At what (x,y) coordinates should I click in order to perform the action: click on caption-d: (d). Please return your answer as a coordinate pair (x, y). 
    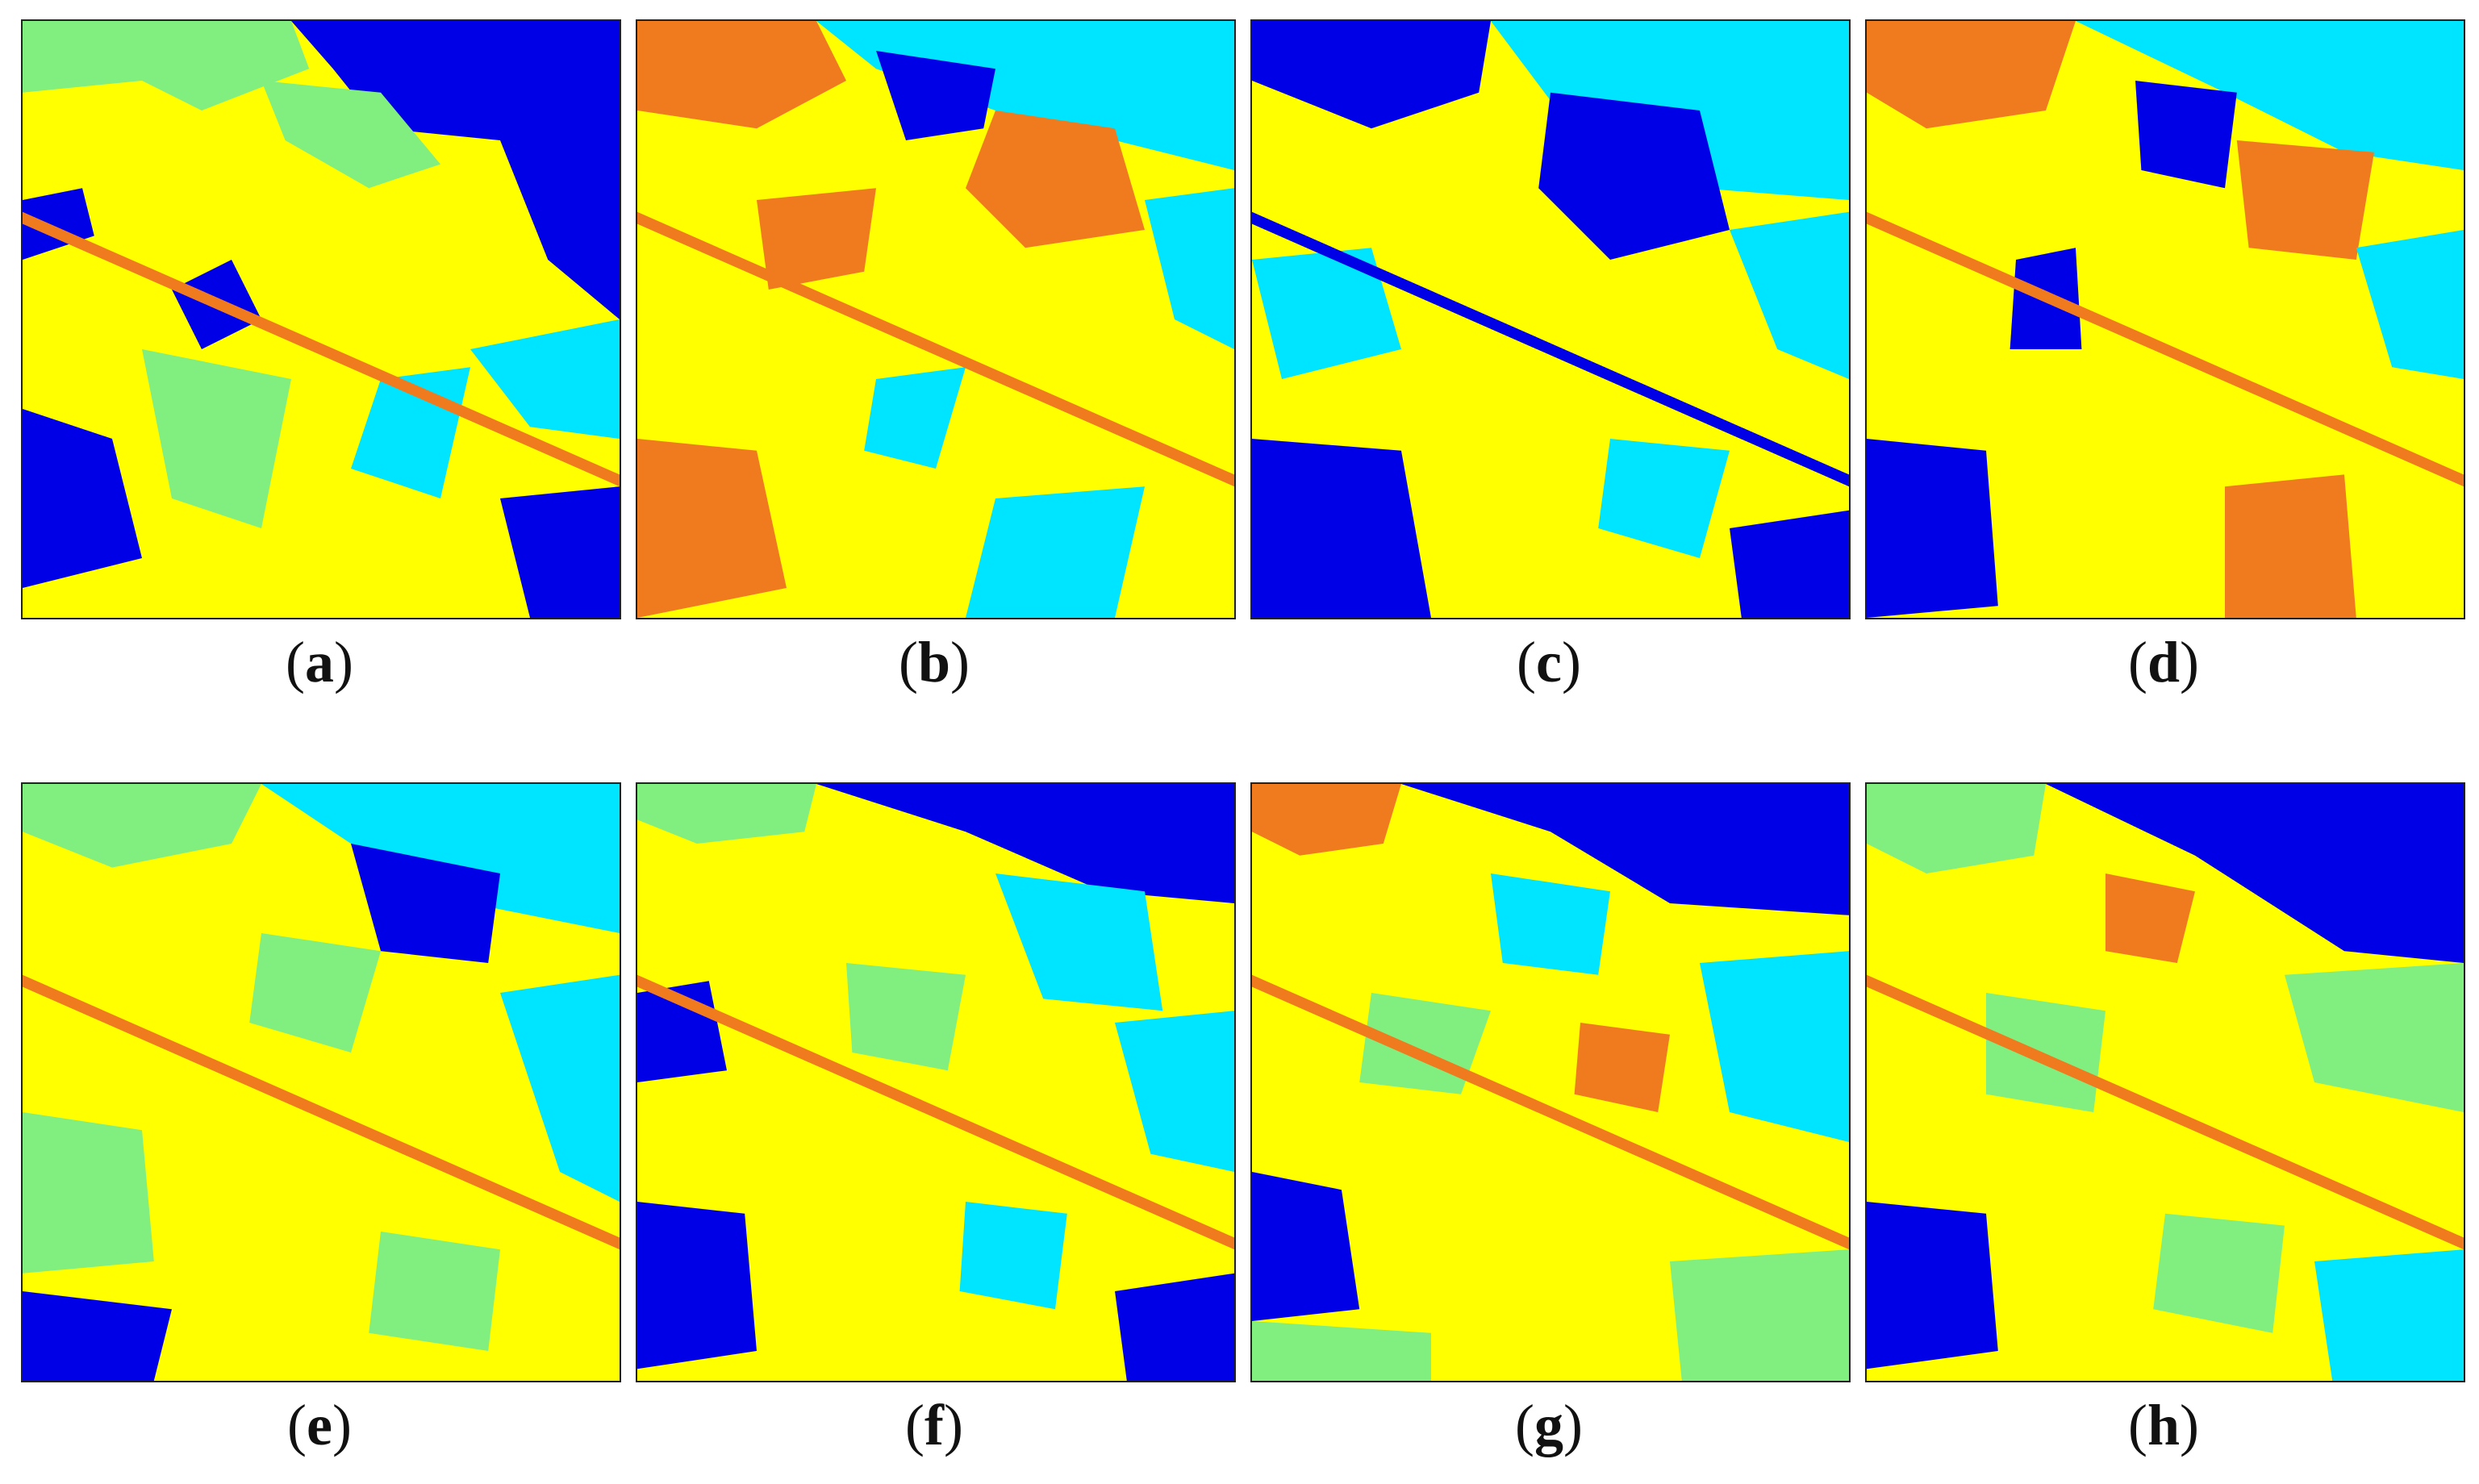
    Looking at the image, I should click on (2163, 662).